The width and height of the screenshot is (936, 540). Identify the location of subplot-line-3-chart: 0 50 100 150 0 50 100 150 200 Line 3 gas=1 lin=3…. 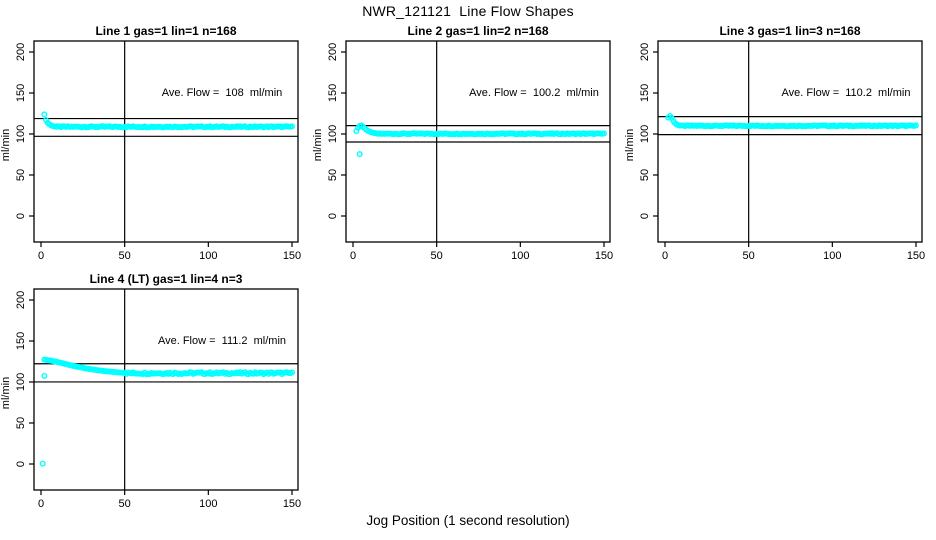
(774, 143).